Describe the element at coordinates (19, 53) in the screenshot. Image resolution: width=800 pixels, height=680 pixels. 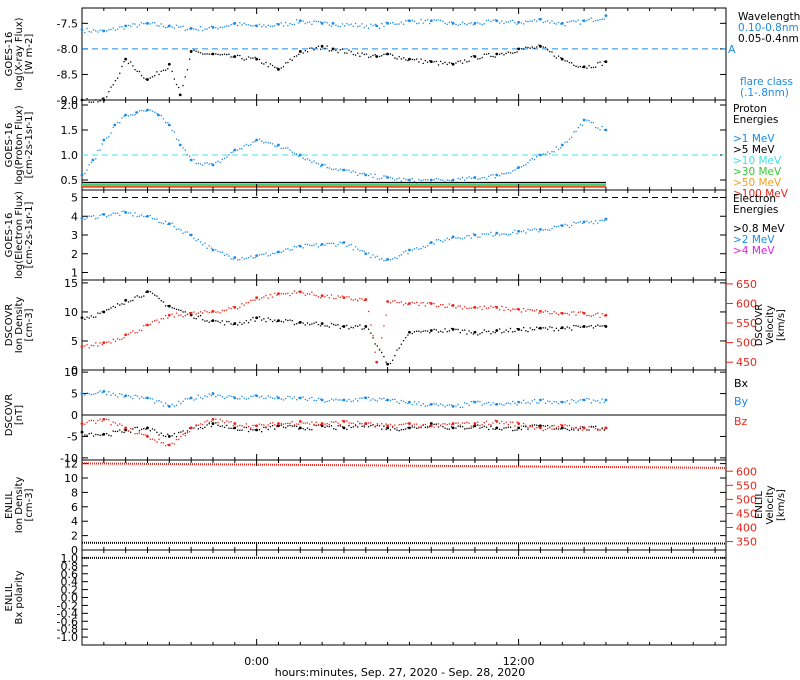
I see `y-axis-label: log(X-ray Flux)` at that location.